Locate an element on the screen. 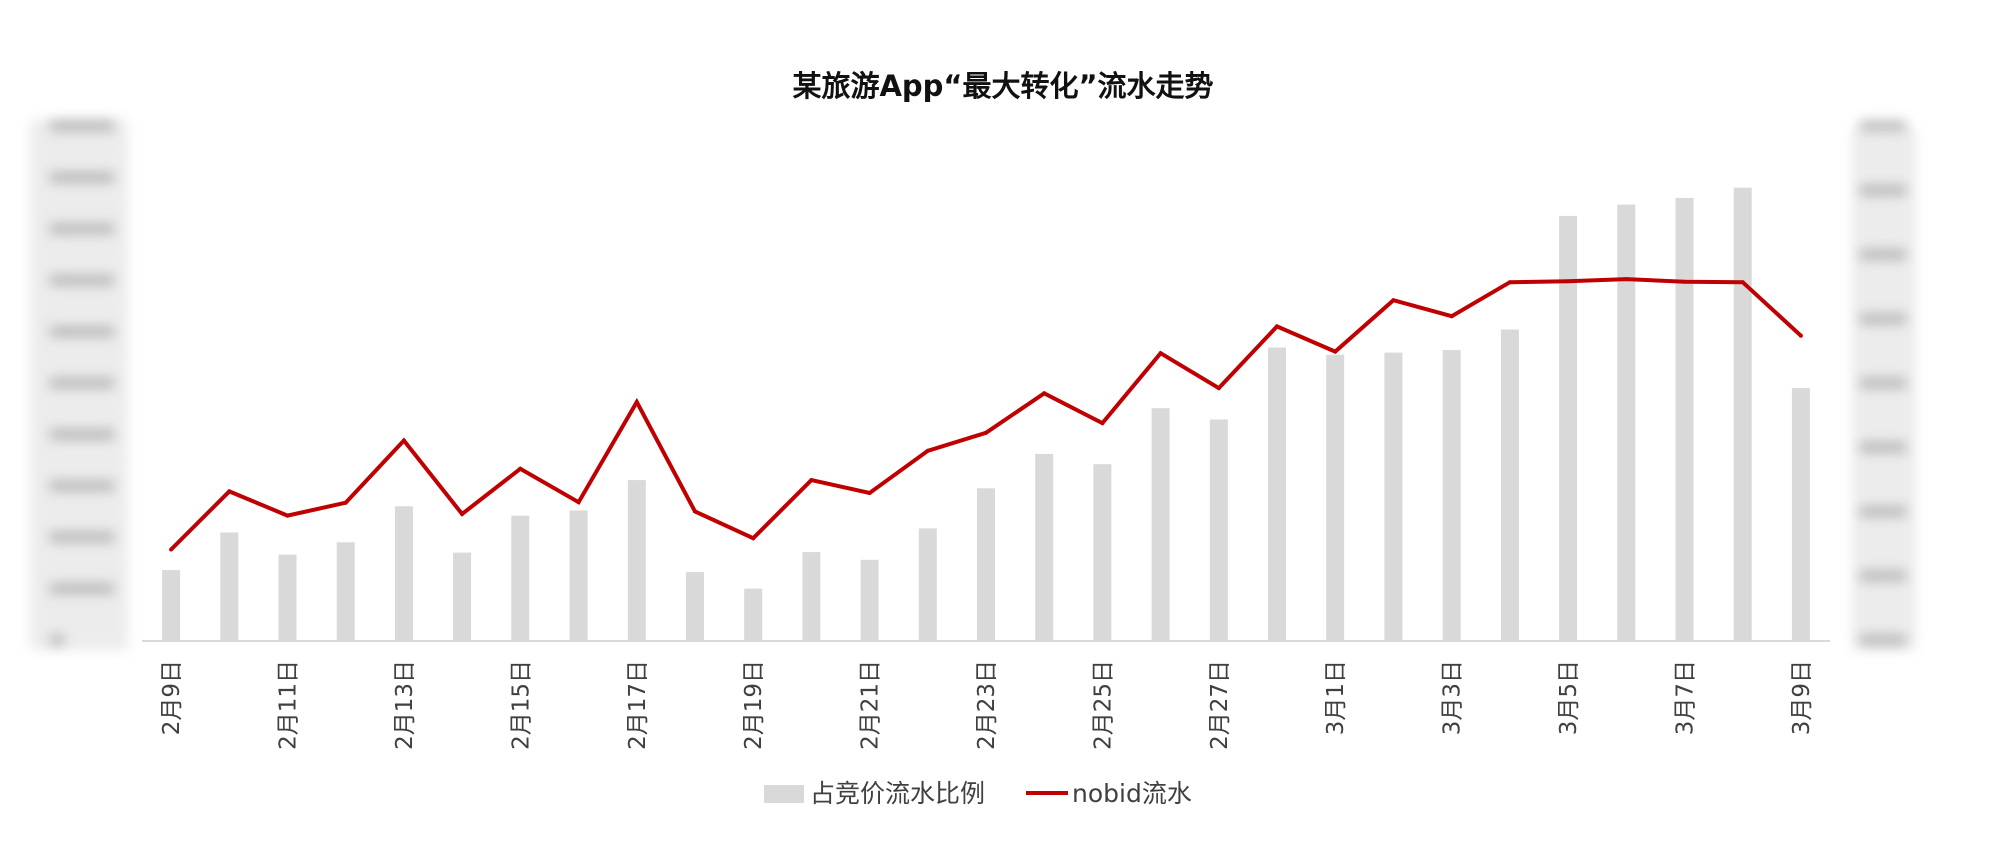 Image resolution: width=2006 pixels, height=854 pixels. bar-3月8日 is located at coordinates (1742, 414).